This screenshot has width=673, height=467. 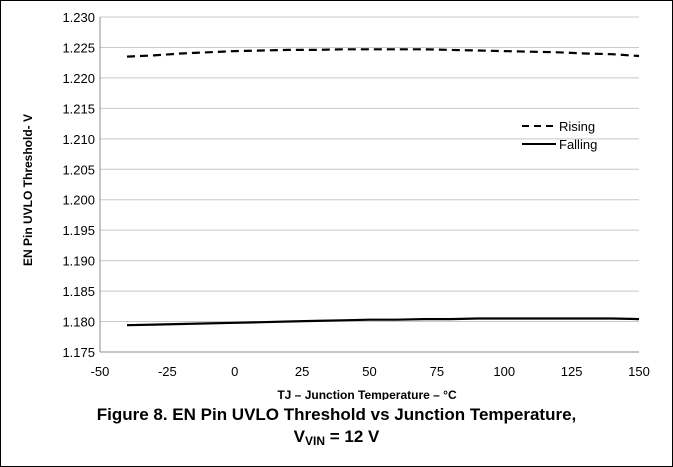 What do you see at coordinates (78, 17) in the screenshot?
I see `y-tick-label-0: 1.230` at bounding box center [78, 17].